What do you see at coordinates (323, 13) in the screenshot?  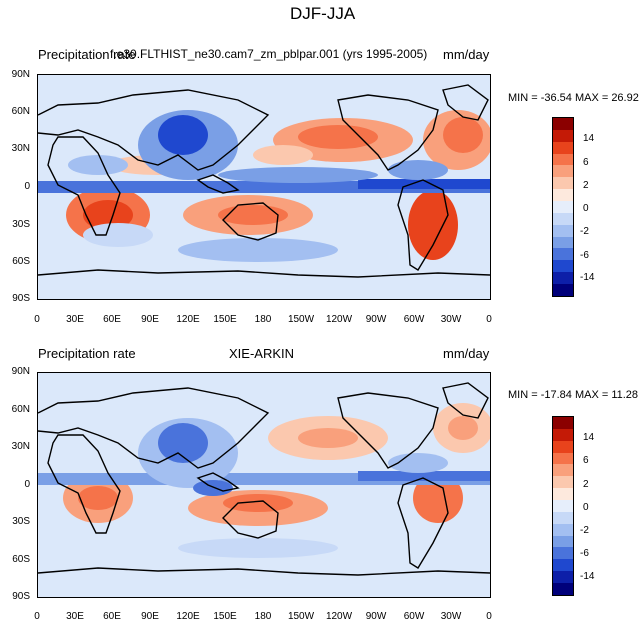 I see `figure-title: DJF-JJA` at bounding box center [323, 13].